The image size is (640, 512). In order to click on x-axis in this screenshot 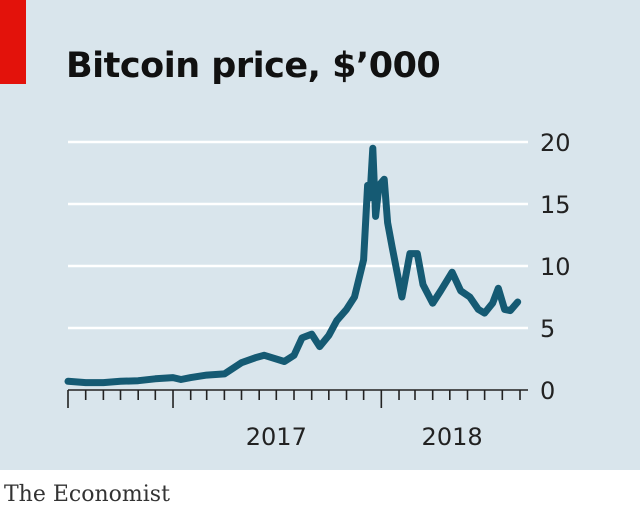, I will do `click(297, 398)`.